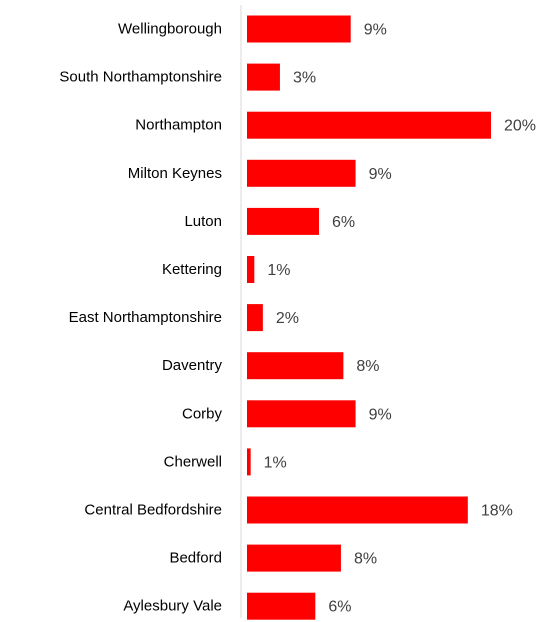 The height and width of the screenshot is (622, 560). What do you see at coordinates (172, 606) in the screenshot?
I see `category-label: Aylesbury Vale` at bounding box center [172, 606].